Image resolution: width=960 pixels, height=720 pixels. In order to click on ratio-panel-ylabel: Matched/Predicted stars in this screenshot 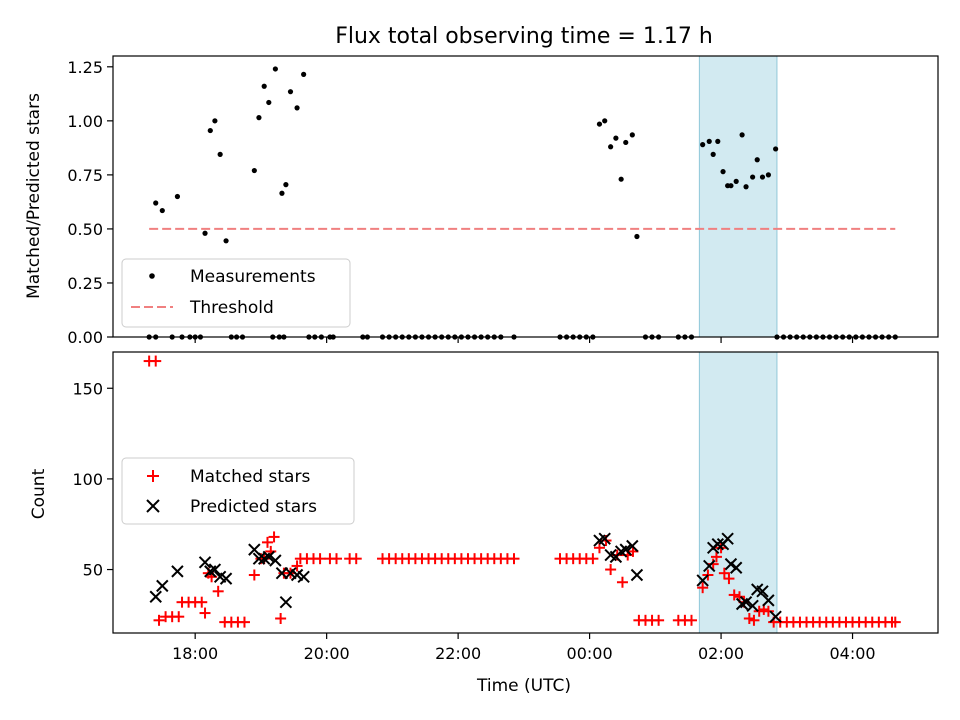, I will do `click(34, 196)`.